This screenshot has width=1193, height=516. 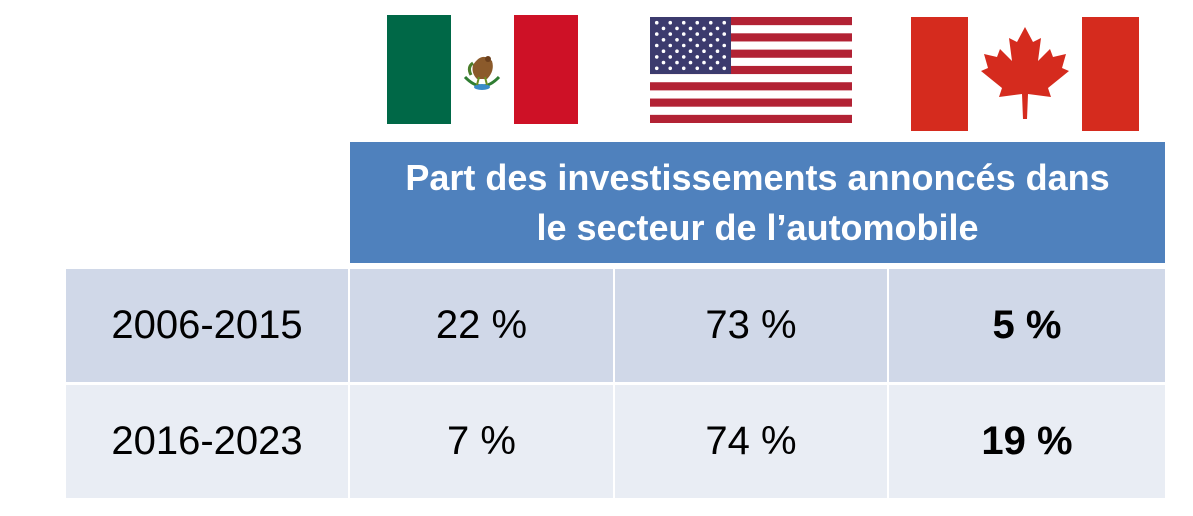 I want to click on canada-flag-icon, so click(x=1025, y=74).